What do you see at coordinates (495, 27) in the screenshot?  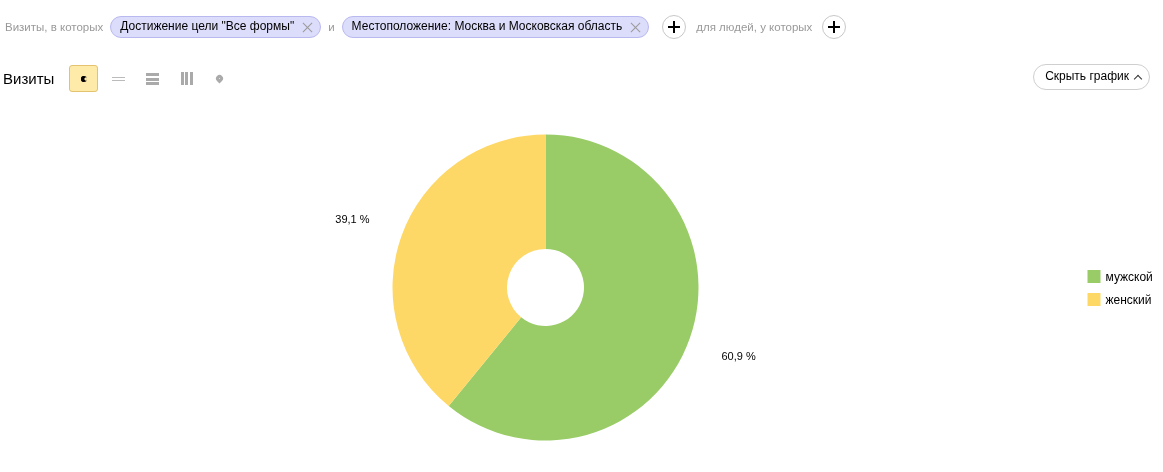 I see `filter-chip: Местоположение: Москва и Московская область` at bounding box center [495, 27].